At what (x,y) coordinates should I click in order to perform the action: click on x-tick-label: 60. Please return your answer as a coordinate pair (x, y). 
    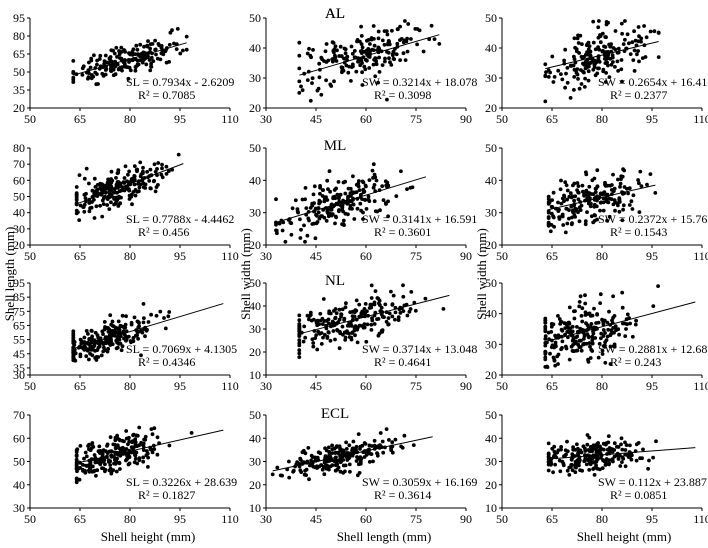
    Looking at the image, I should click on (366, 119).